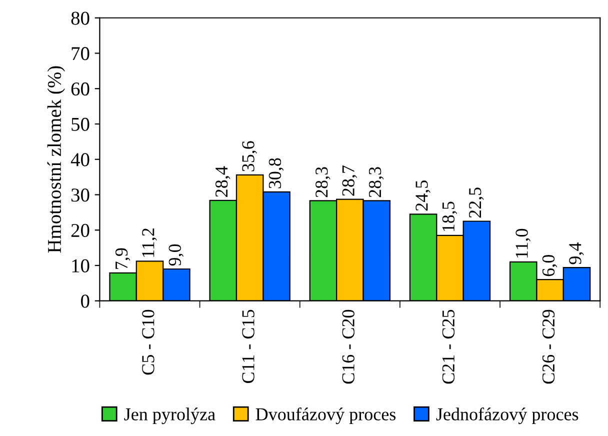 The width and height of the screenshot is (608, 436). I want to click on data-label: 9,0, so click(176, 255).